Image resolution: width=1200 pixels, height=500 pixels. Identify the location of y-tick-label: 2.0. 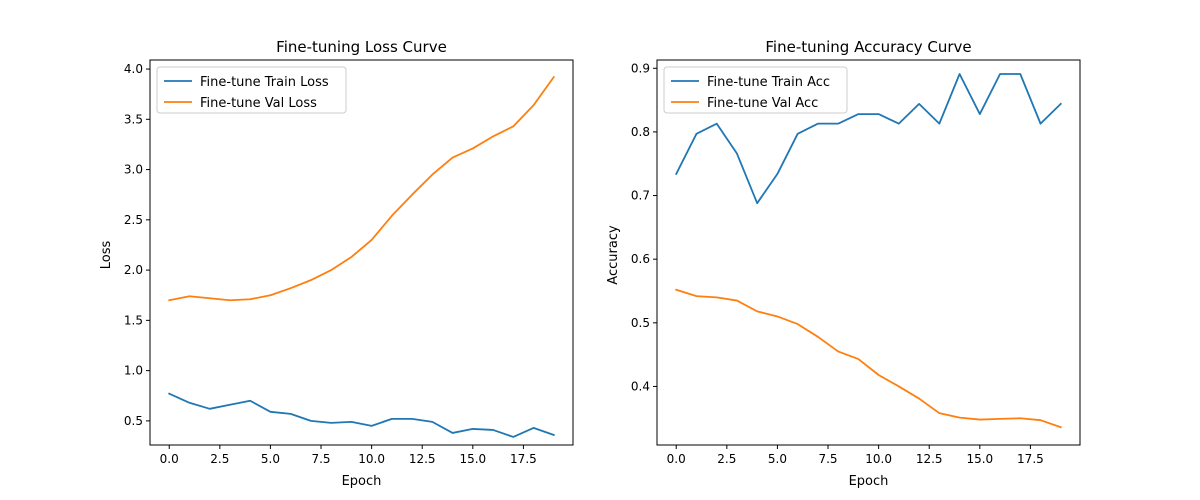
(133, 270).